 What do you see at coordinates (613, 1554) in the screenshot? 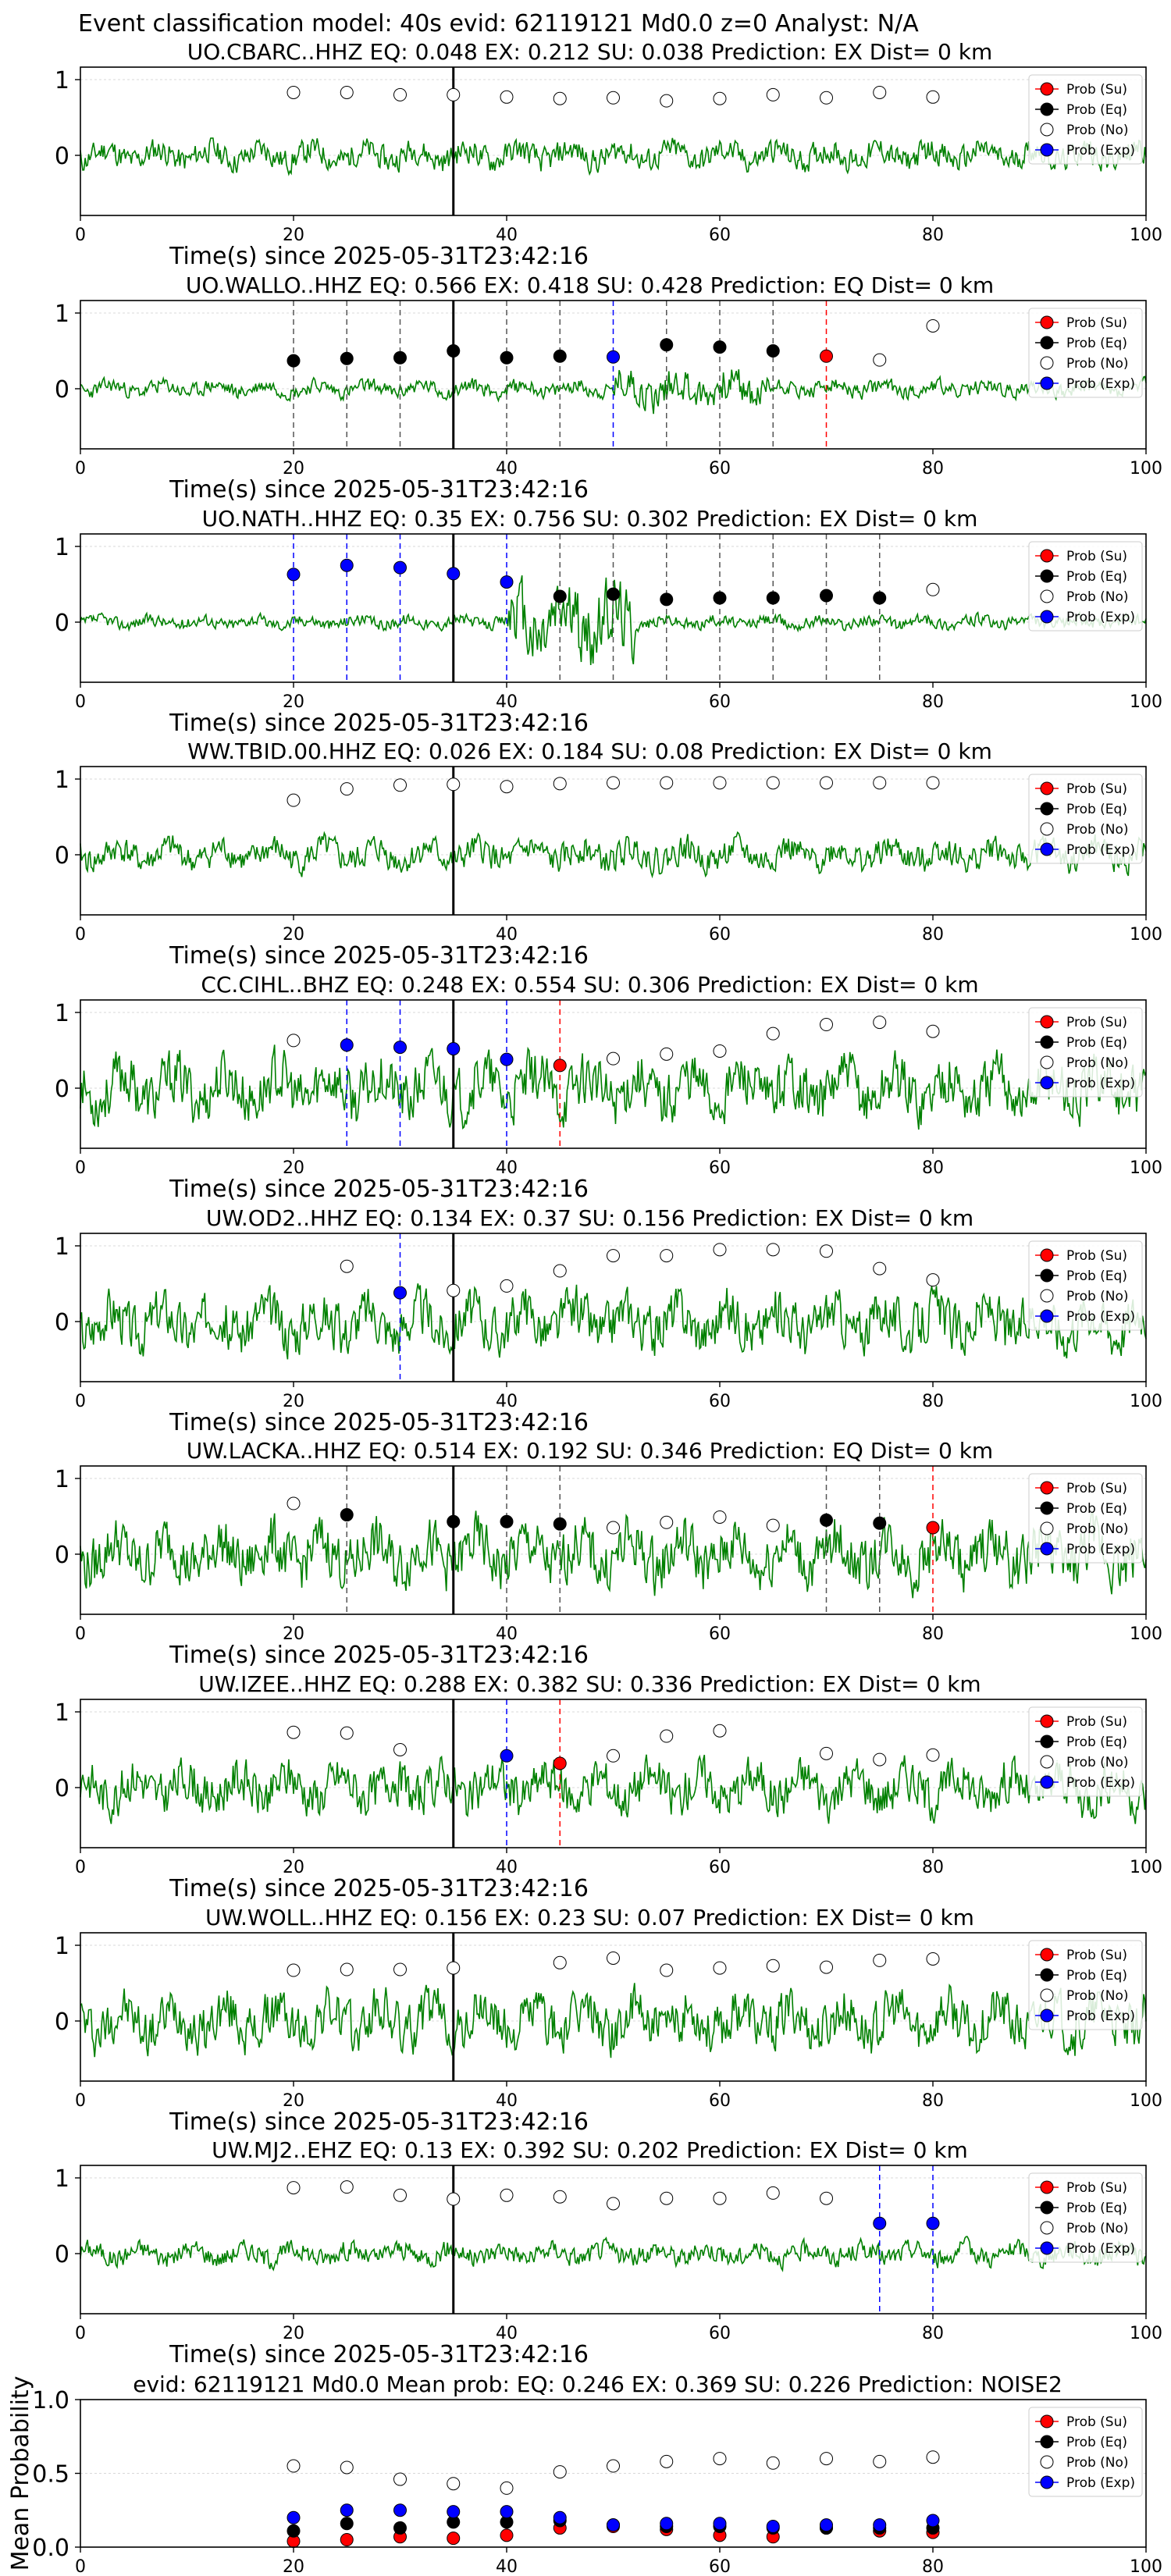
I see `waveform-line` at bounding box center [613, 1554].